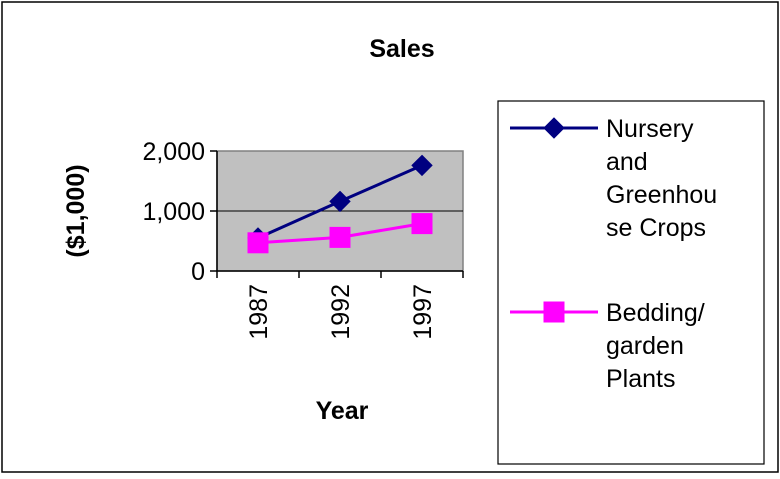 This screenshot has height=479, width=780. What do you see at coordinates (640, 379) in the screenshot?
I see `legend-label-1: Plants` at bounding box center [640, 379].